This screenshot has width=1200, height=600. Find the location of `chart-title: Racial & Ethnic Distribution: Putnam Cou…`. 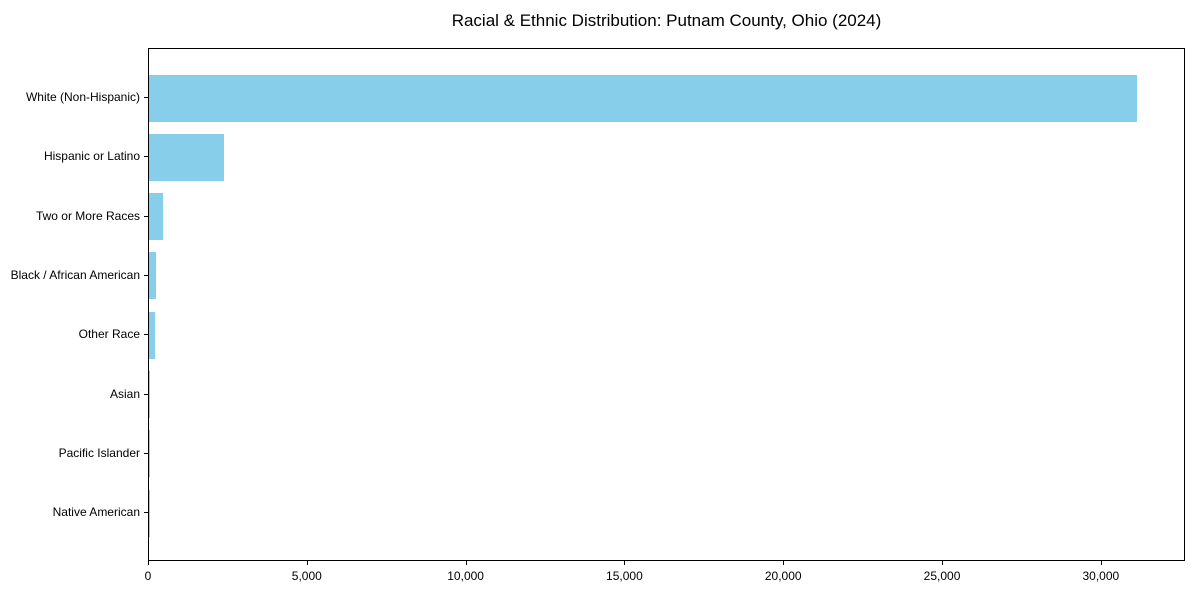

chart-title: Racial & Ethnic Distribution: Putnam Cou… is located at coordinates (666, 20).